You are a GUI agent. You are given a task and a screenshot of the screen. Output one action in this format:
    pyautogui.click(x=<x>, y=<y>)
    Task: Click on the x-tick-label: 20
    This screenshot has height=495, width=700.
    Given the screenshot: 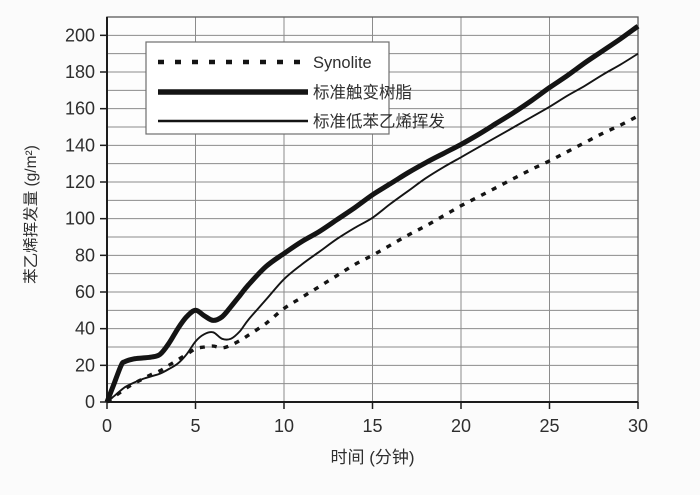 What is the action you would take?
    pyautogui.click(x=461, y=426)
    